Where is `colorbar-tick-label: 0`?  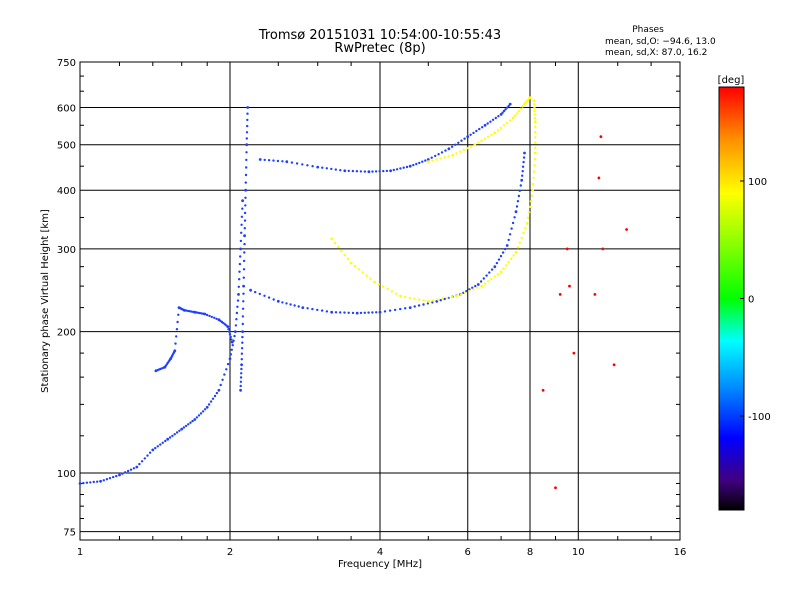 colorbar-tick-label: 0 is located at coordinates (751, 300).